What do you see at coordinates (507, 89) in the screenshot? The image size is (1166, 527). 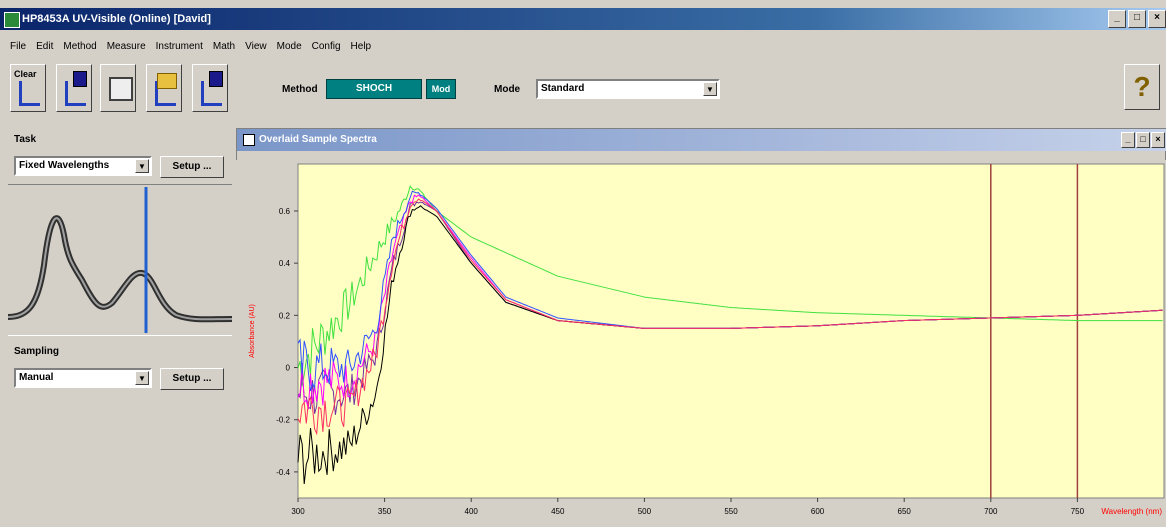 I see `mode-label: Mode` at bounding box center [507, 89].